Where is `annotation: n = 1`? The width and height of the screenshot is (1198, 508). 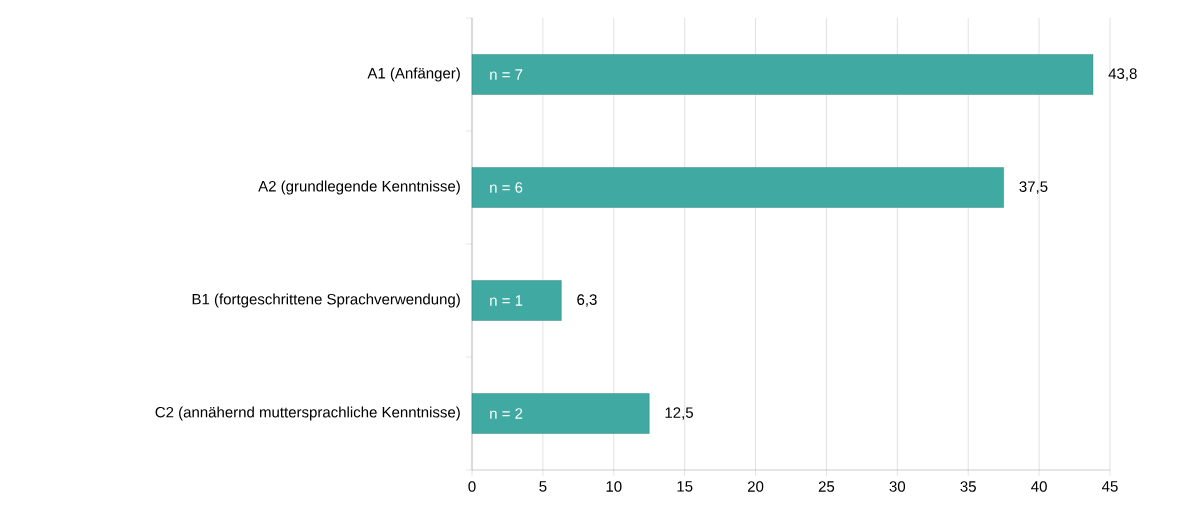 annotation: n = 1 is located at coordinates (506, 300).